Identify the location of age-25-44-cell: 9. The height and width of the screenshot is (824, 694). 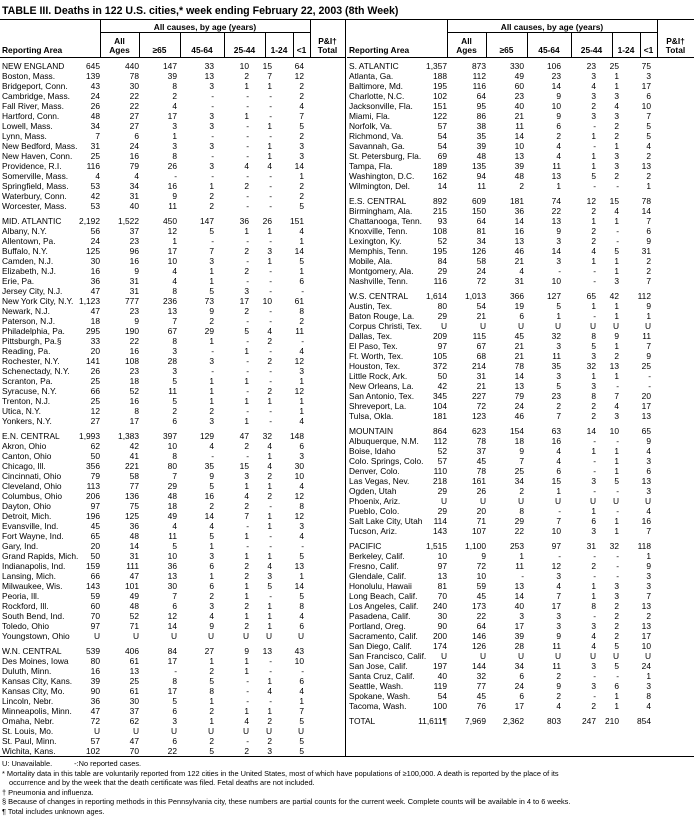
(558, 686).